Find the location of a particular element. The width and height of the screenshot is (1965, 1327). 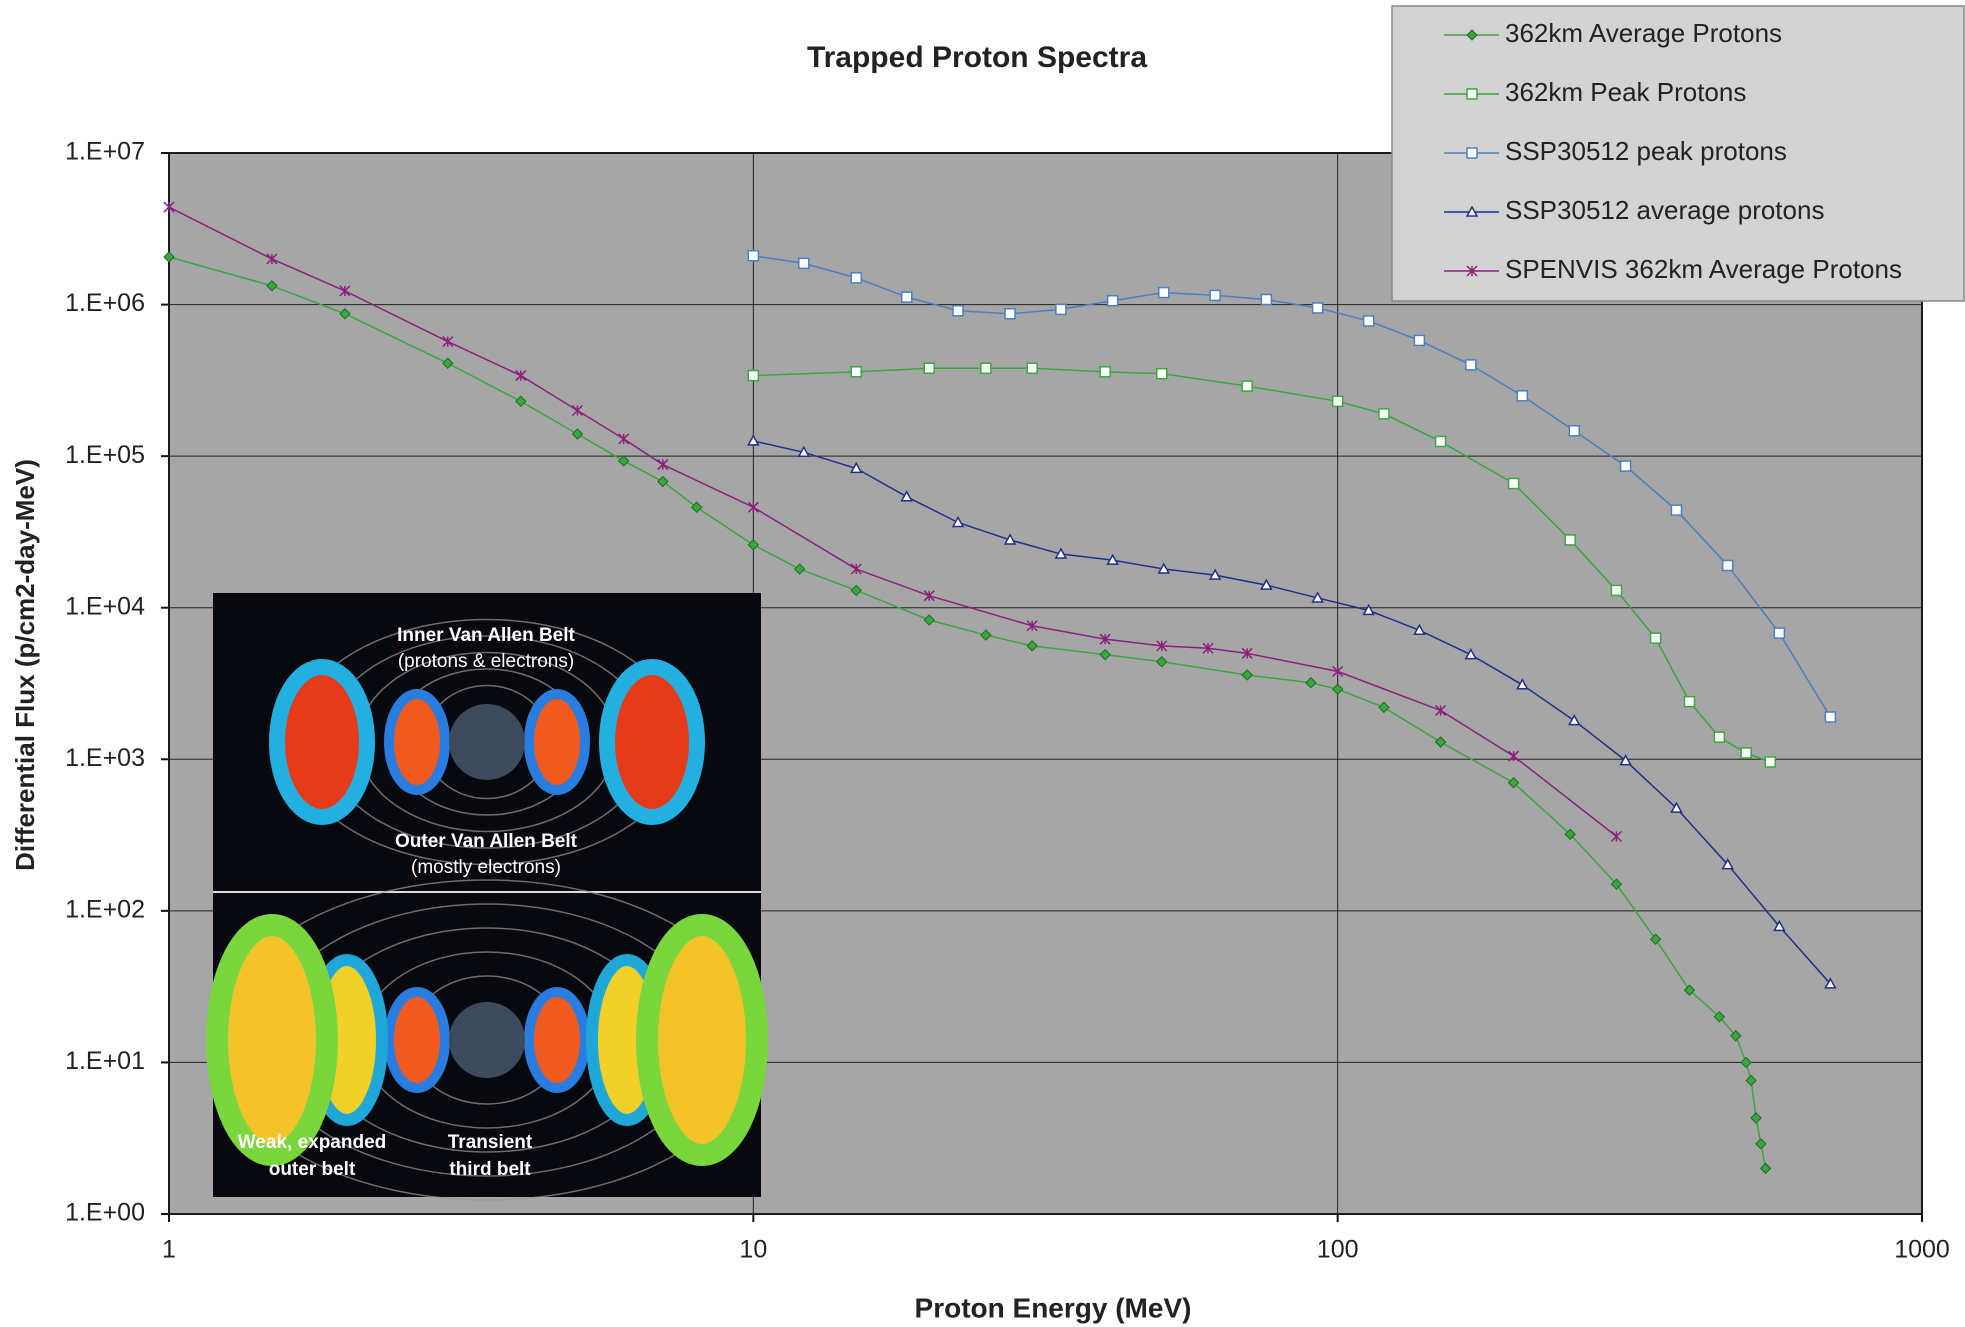

legend-label: SPENVIS 362km Average Protons is located at coordinates (1703, 269).